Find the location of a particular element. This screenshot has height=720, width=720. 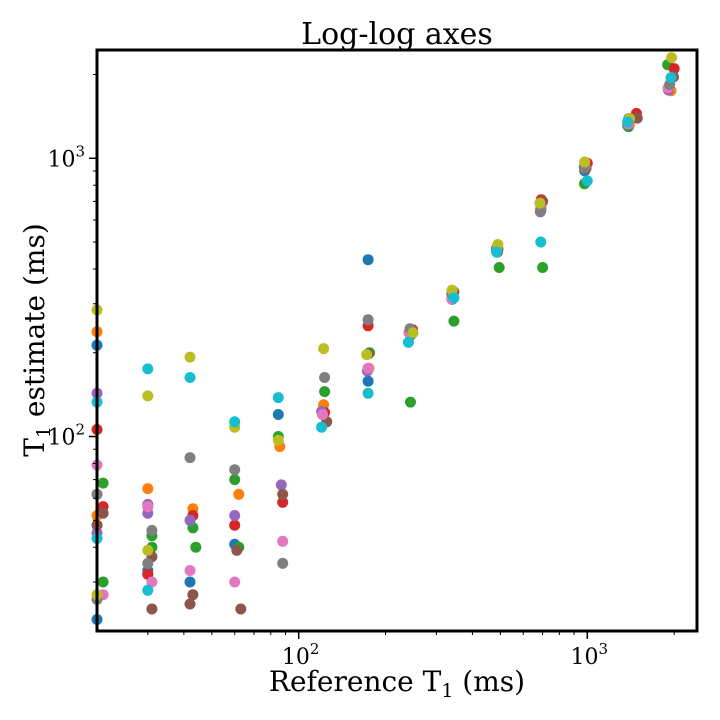

x-tick-label-1: 10³ is located at coordinates (590, 655).